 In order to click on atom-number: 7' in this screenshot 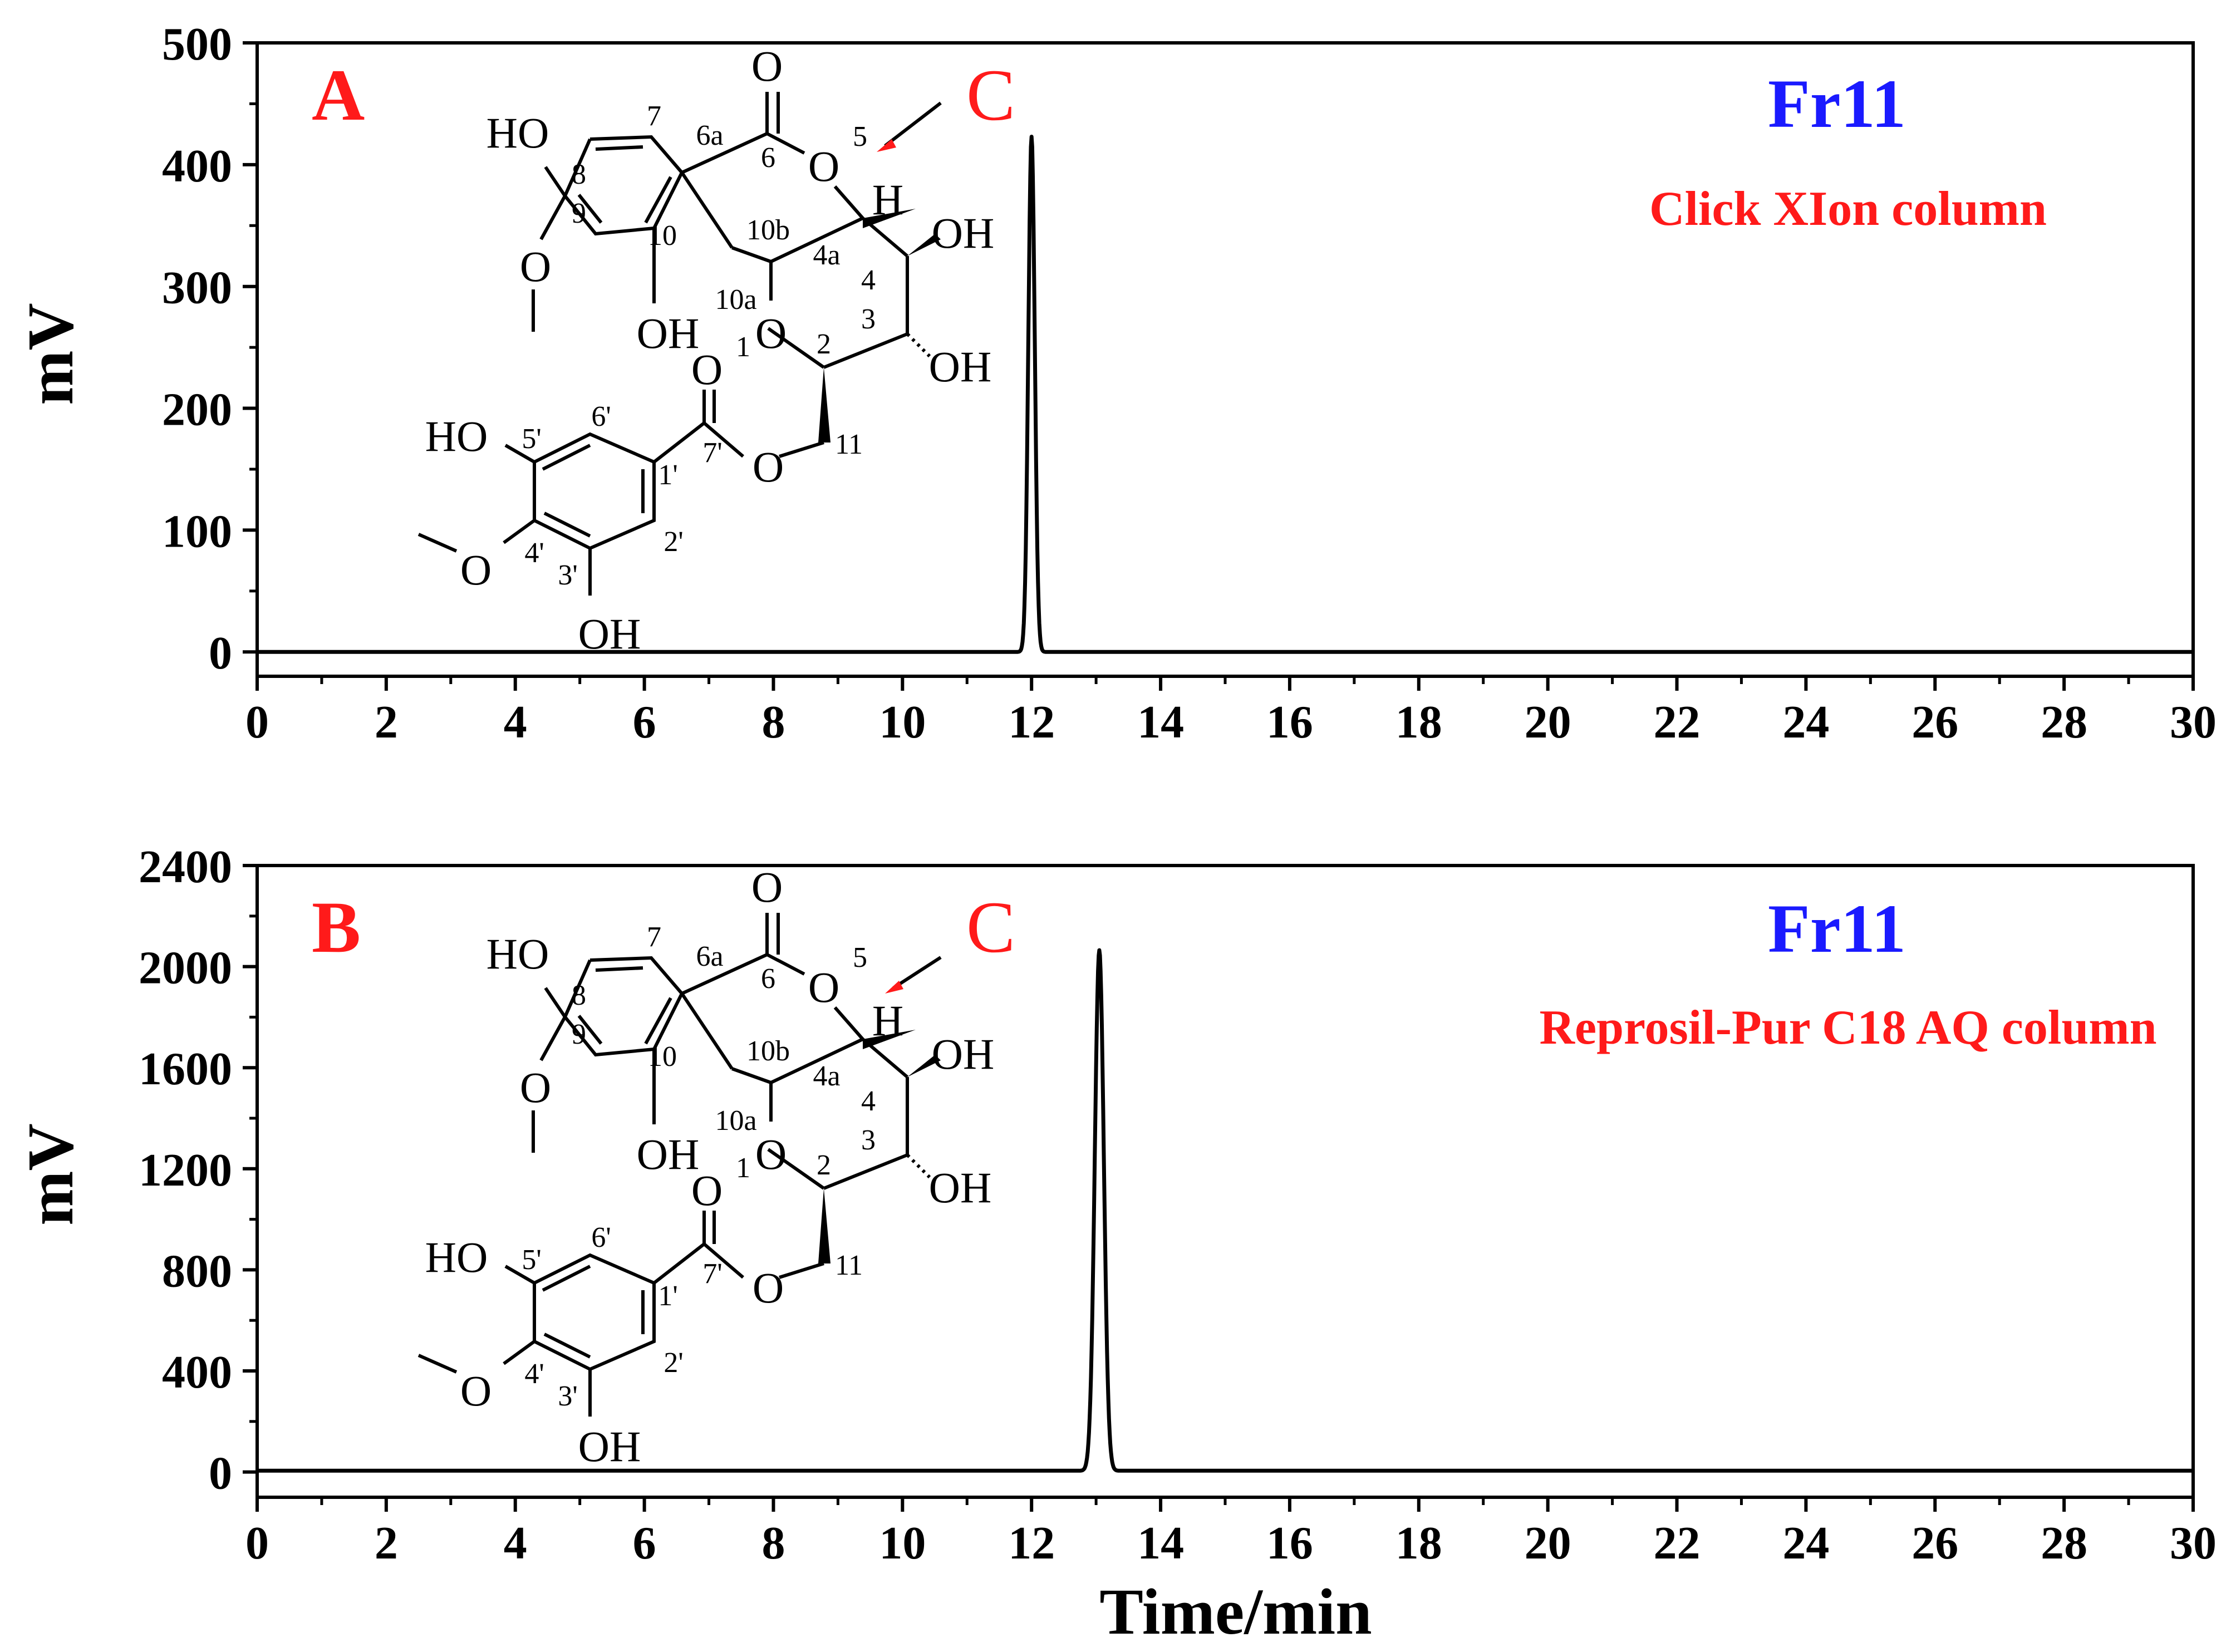, I will do `click(712, 453)`.